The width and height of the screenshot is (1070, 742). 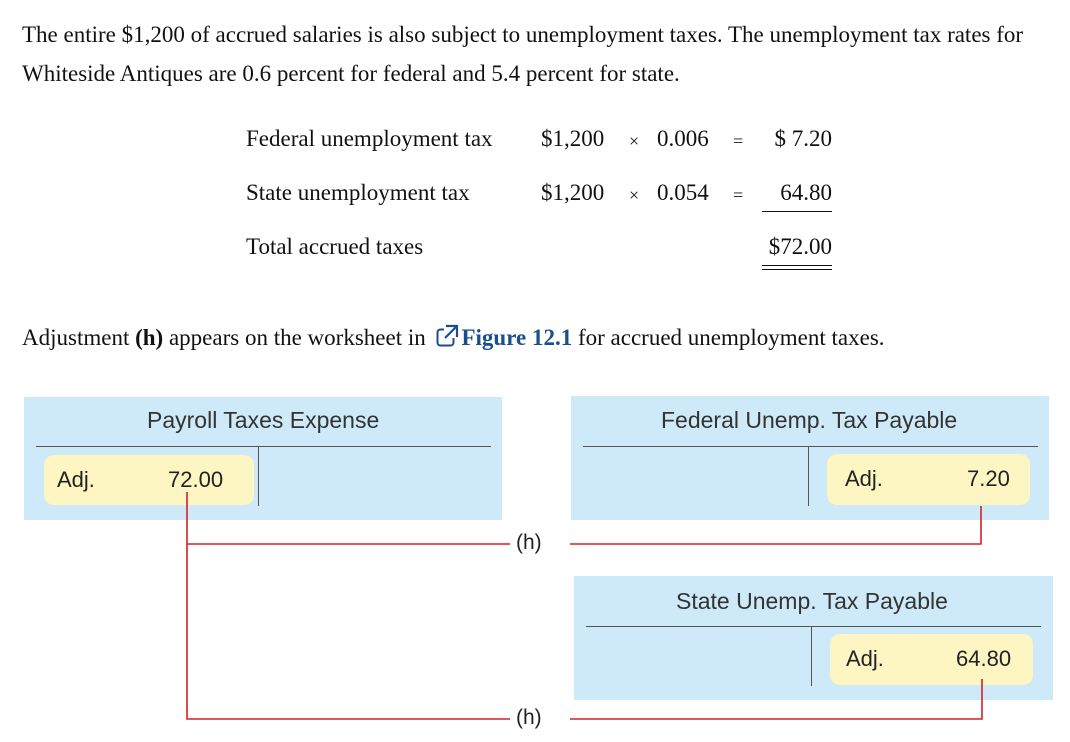 What do you see at coordinates (931, 659) in the screenshot?
I see `state-adj-entry` at bounding box center [931, 659].